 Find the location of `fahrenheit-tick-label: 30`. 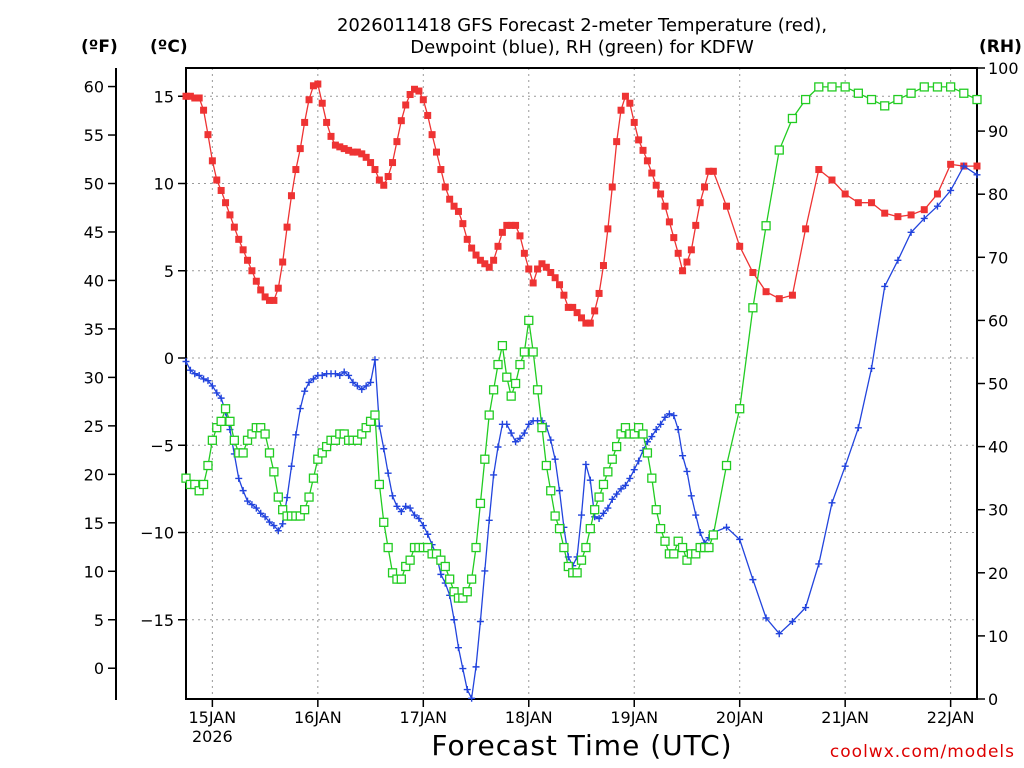

fahrenheit-tick-label: 30 is located at coordinates (94, 377).